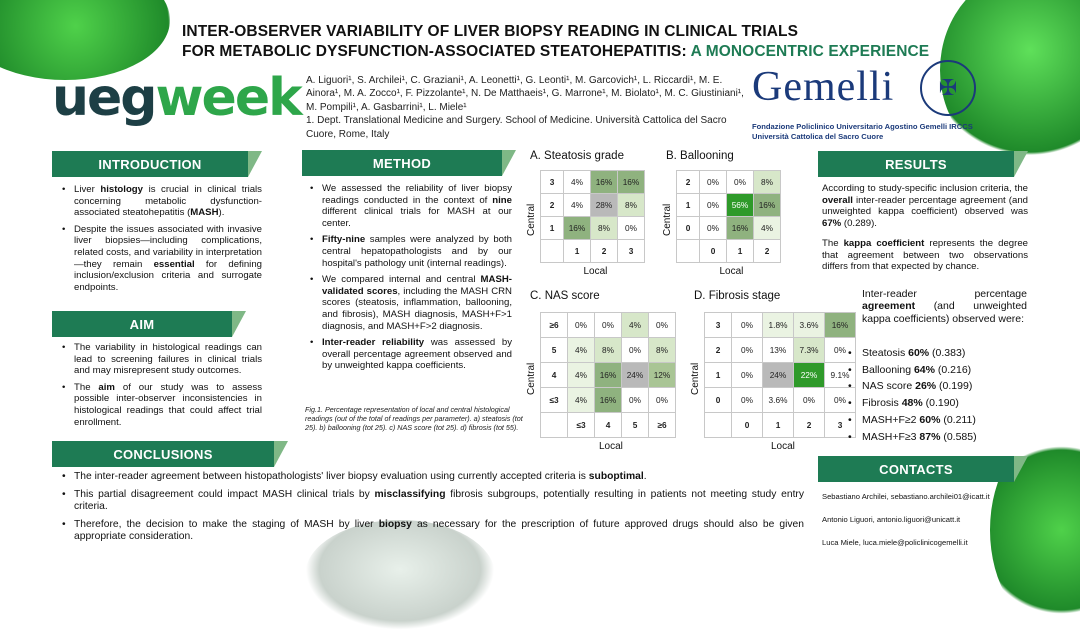  What do you see at coordinates (149, 324) in the screenshot?
I see `section-header-aim: AIM` at bounding box center [149, 324].